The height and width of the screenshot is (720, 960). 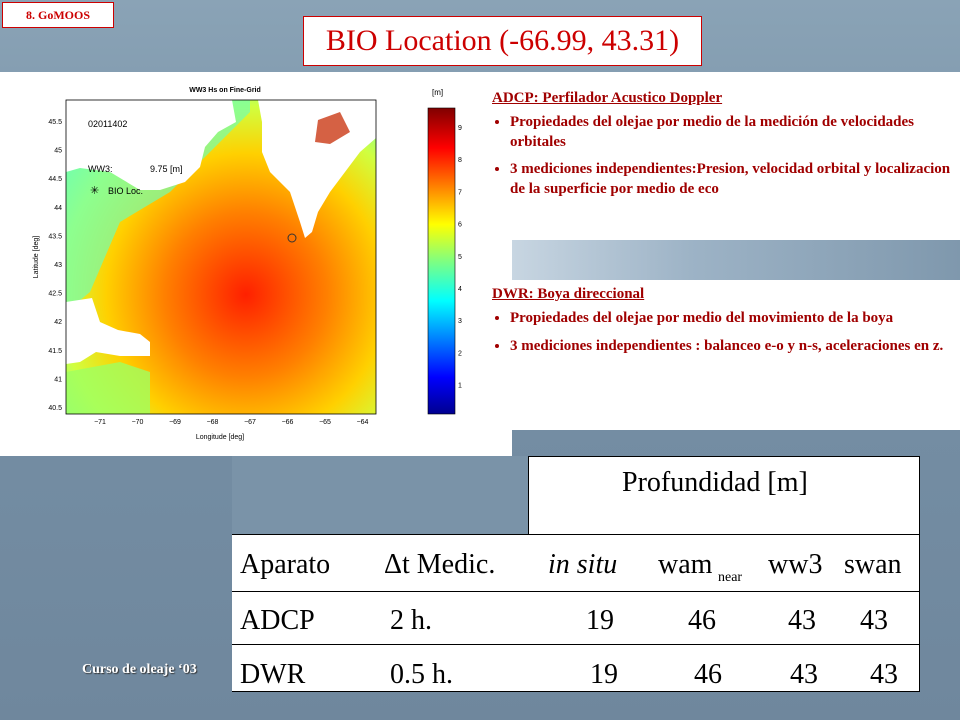 I want to click on colorbar-tick-label: 2, so click(x=460, y=353).